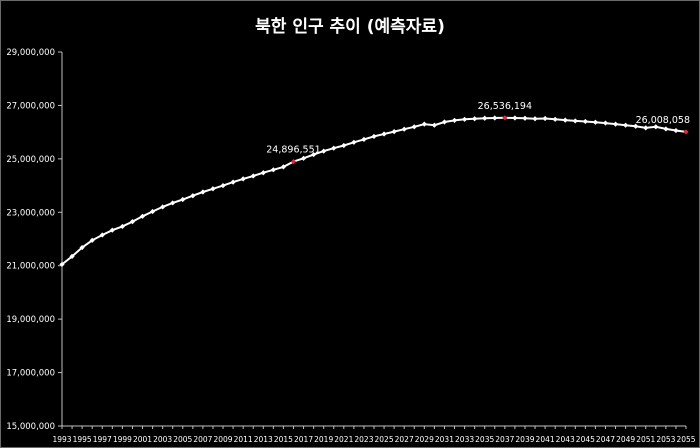 The width and height of the screenshot is (700, 448). Describe the element at coordinates (162, 439) in the screenshot. I see `x-tick-label: 2003` at that location.